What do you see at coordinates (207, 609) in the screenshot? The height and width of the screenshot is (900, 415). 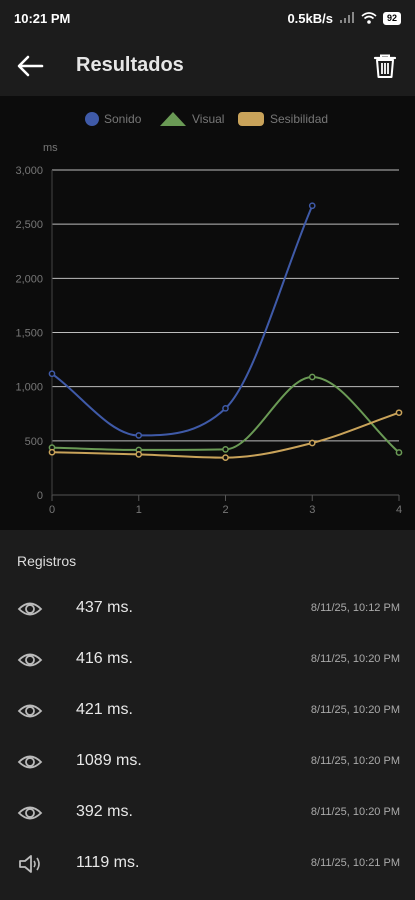 I see `record-row: 437 ms. 8/11/25, 10:12 PM` at bounding box center [207, 609].